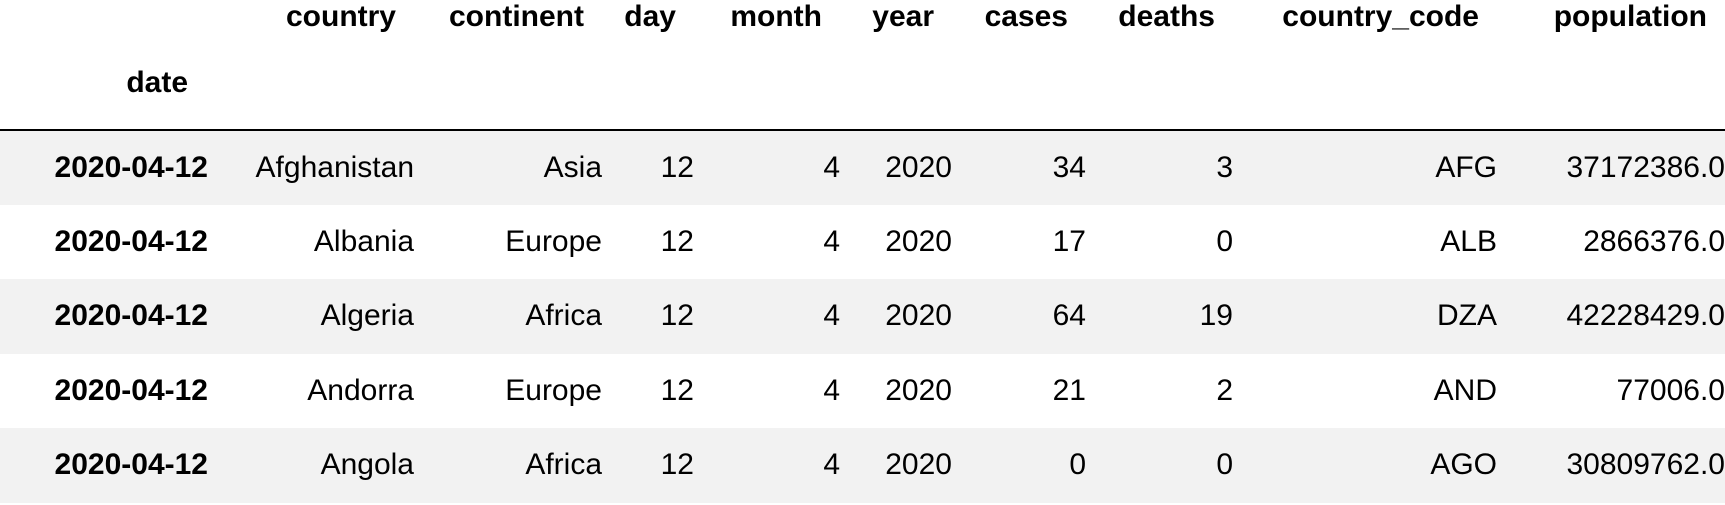  I want to click on cell-cases: 21, so click(1069, 390).